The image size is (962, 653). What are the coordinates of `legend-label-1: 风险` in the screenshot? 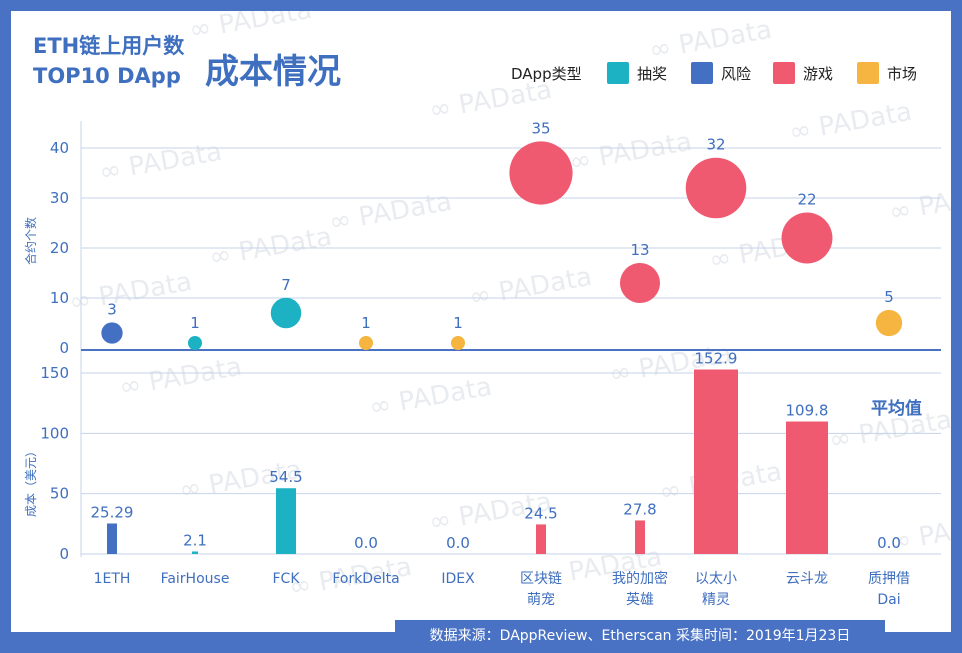 It's located at (736, 74).